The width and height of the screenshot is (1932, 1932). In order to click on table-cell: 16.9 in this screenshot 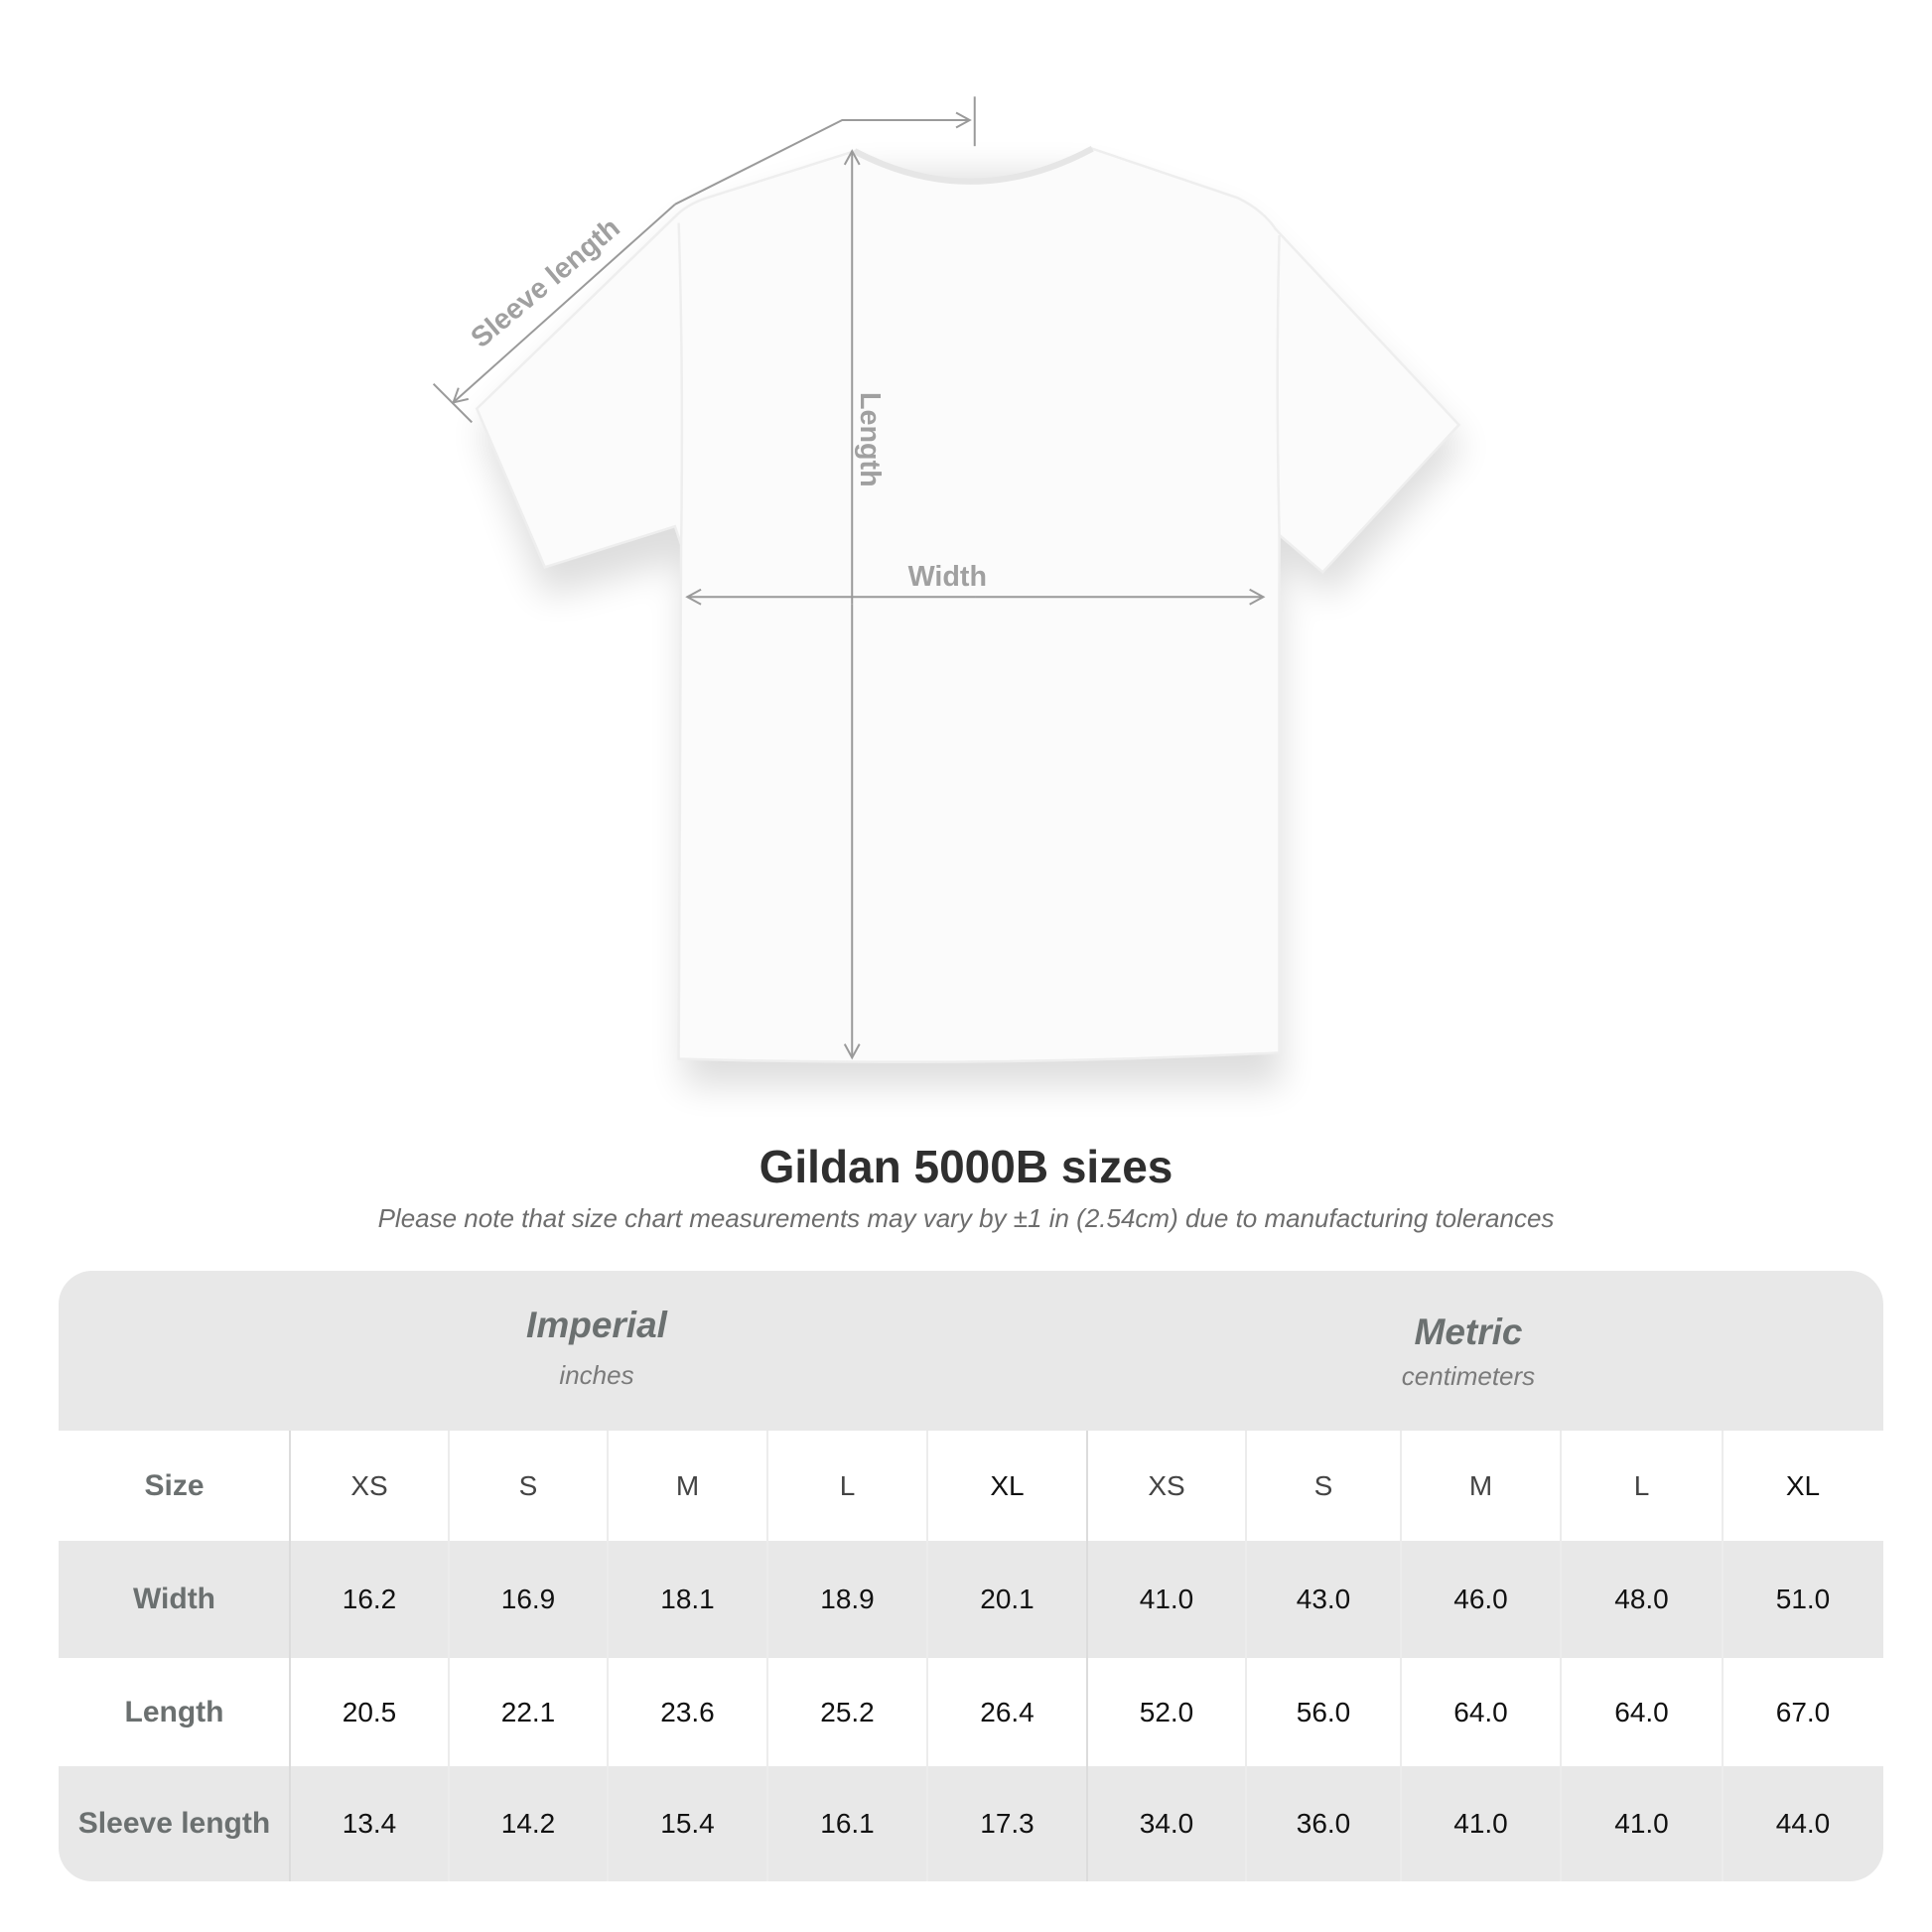, I will do `click(528, 1599)`.